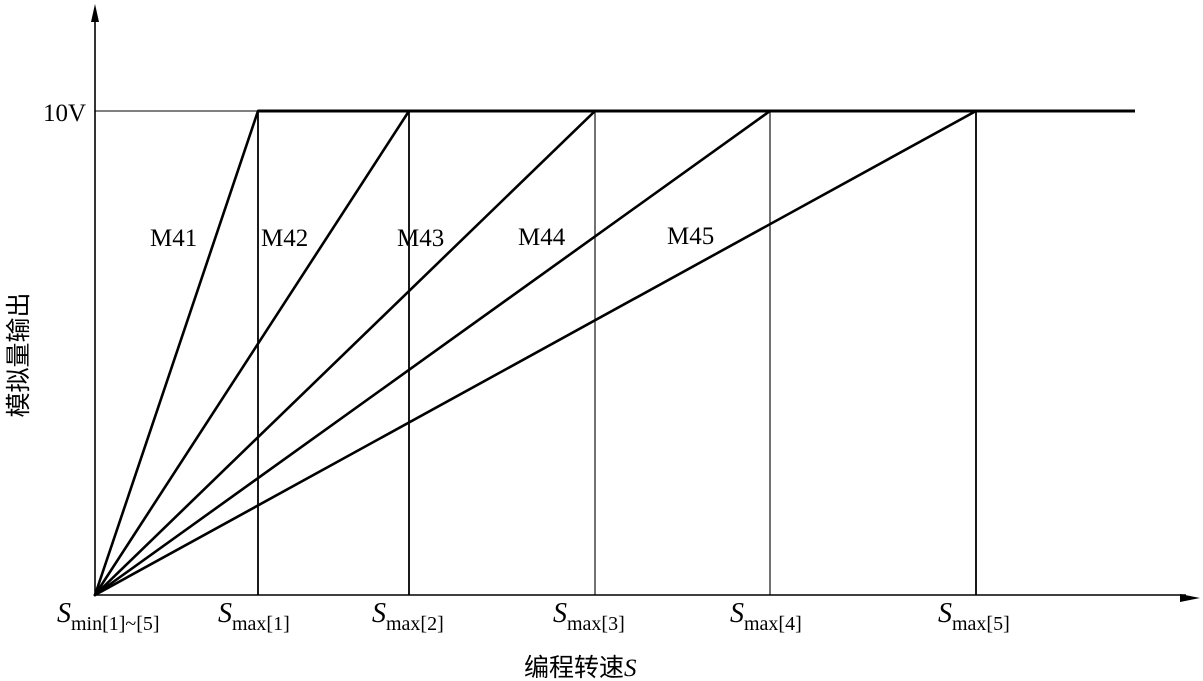 The image size is (1203, 681). Describe the element at coordinates (1190, 598) in the screenshot. I see `x-axis-arrow` at that location.